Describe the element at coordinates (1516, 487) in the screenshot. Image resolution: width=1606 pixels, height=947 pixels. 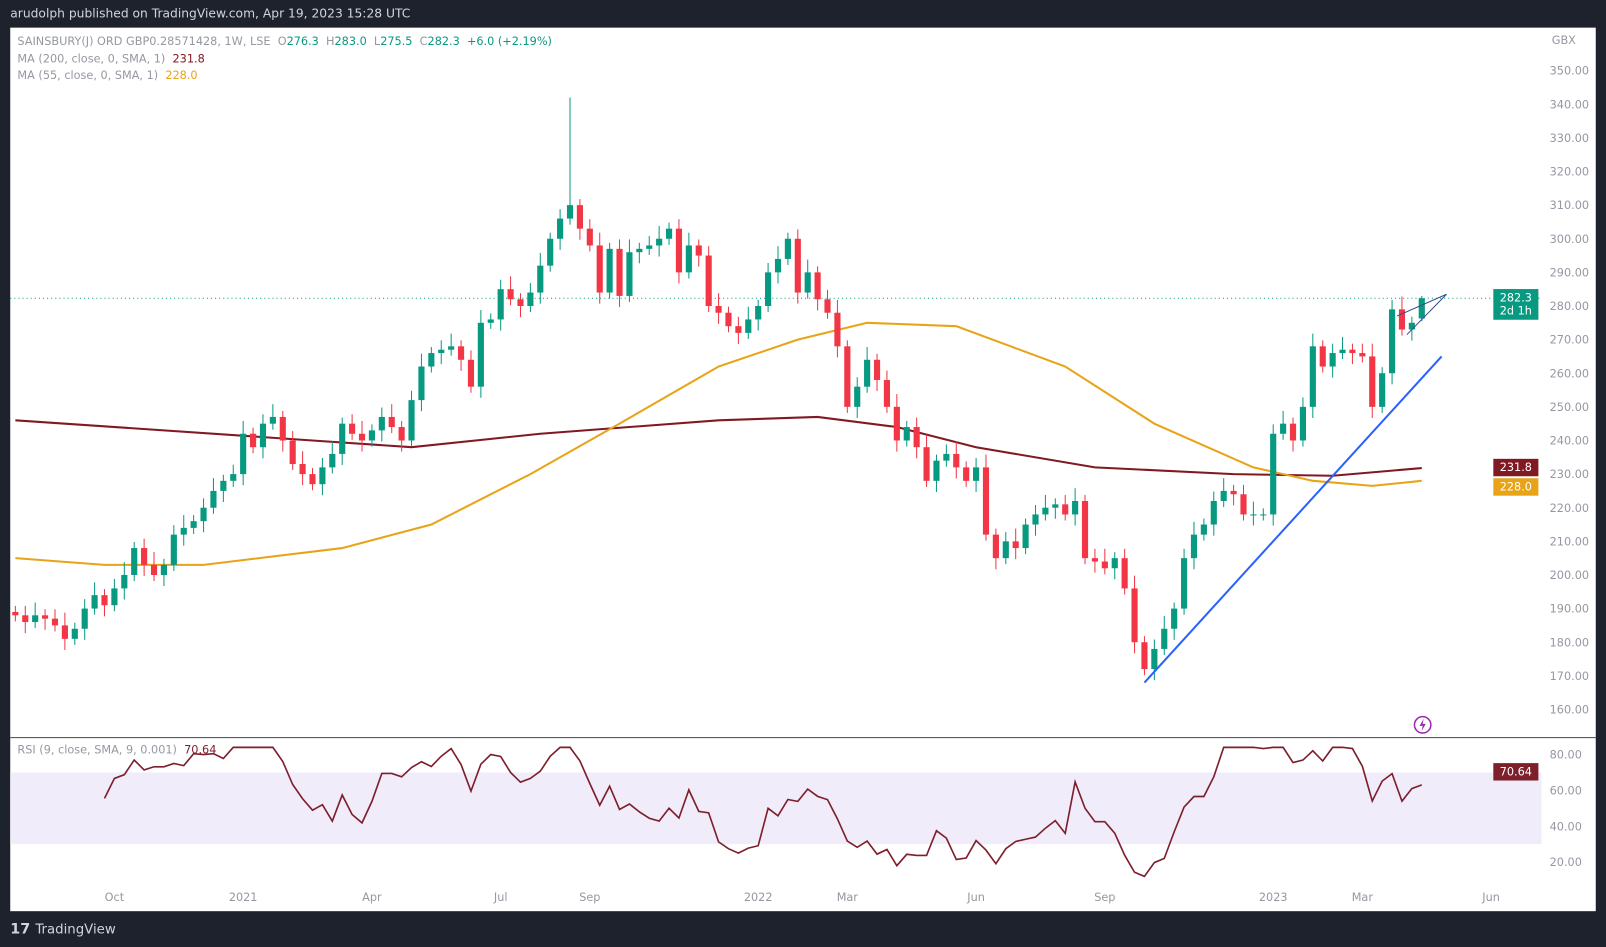
I see `ma55-tag: 228.0` at that location.